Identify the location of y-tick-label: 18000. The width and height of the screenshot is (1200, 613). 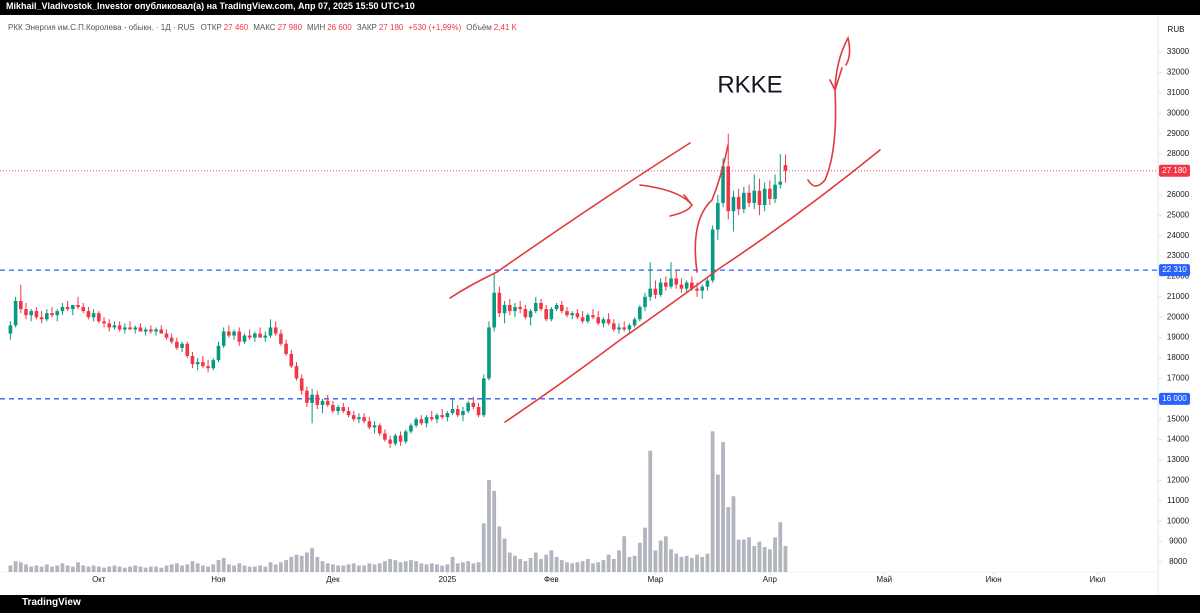
(1178, 357).